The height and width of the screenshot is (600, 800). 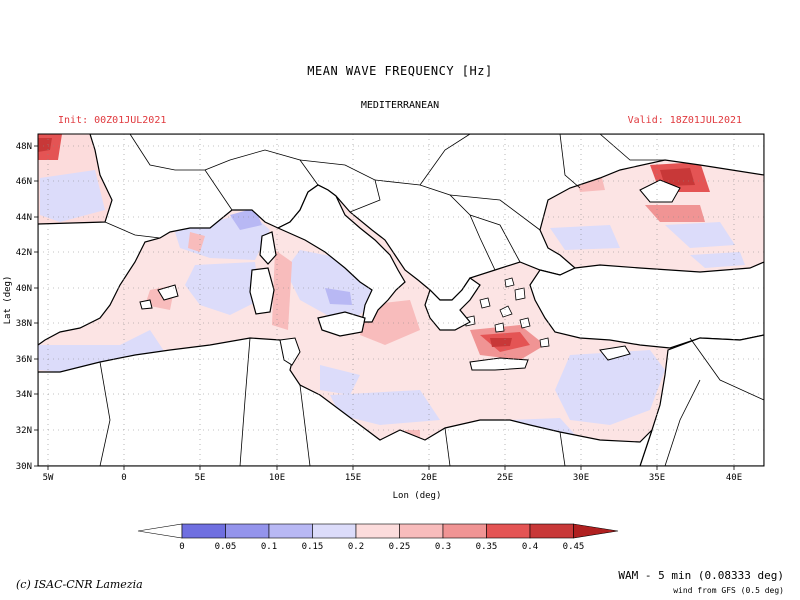 I want to click on lat-tick-label: 46N, so click(x=24, y=182).